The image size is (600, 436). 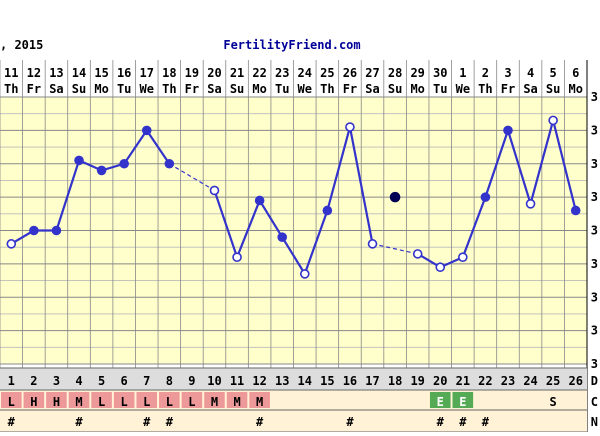 I want to click on cycle-day-label: 11, so click(x=237, y=381).